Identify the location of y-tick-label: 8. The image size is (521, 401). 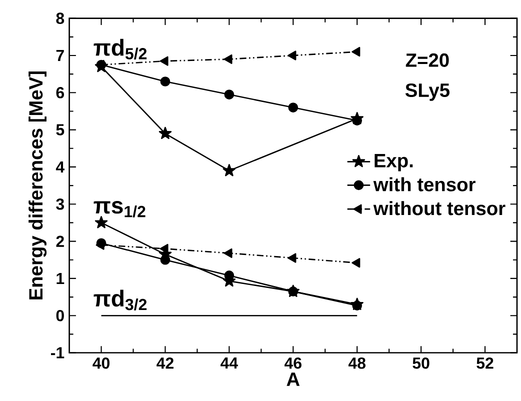
(60, 18).